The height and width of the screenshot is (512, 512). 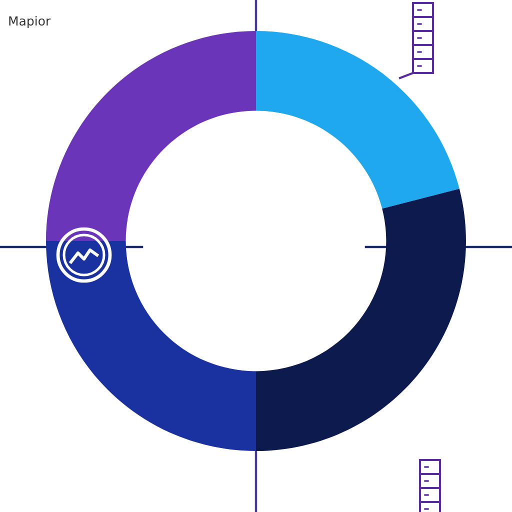 I want to click on donut-slice, so click(x=358, y=120).